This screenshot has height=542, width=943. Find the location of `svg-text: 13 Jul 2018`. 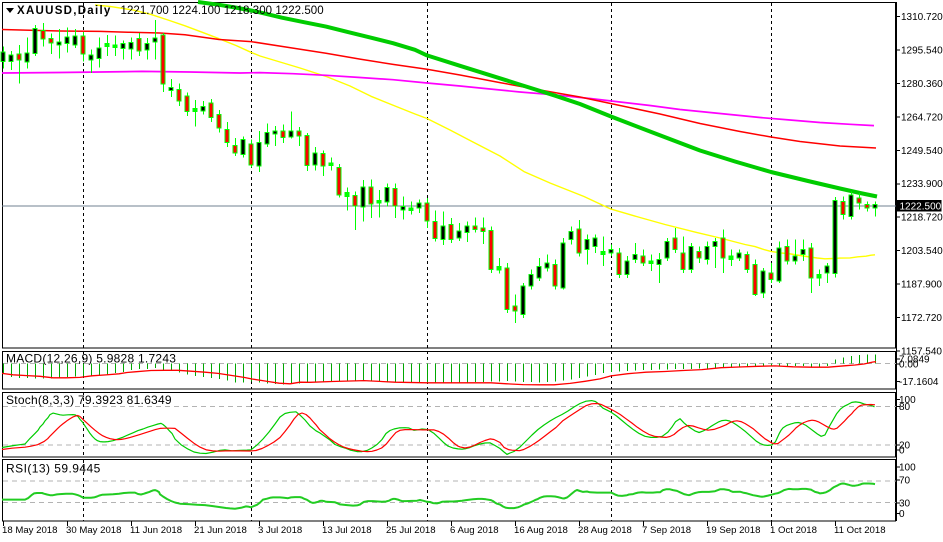

svg-text: 13 Jul 2018 is located at coordinates (347, 530).